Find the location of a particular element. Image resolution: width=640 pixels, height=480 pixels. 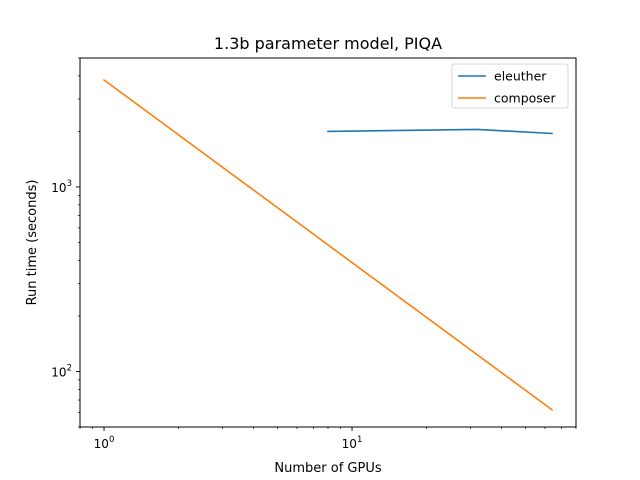

legend-box is located at coordinates (510, 86).